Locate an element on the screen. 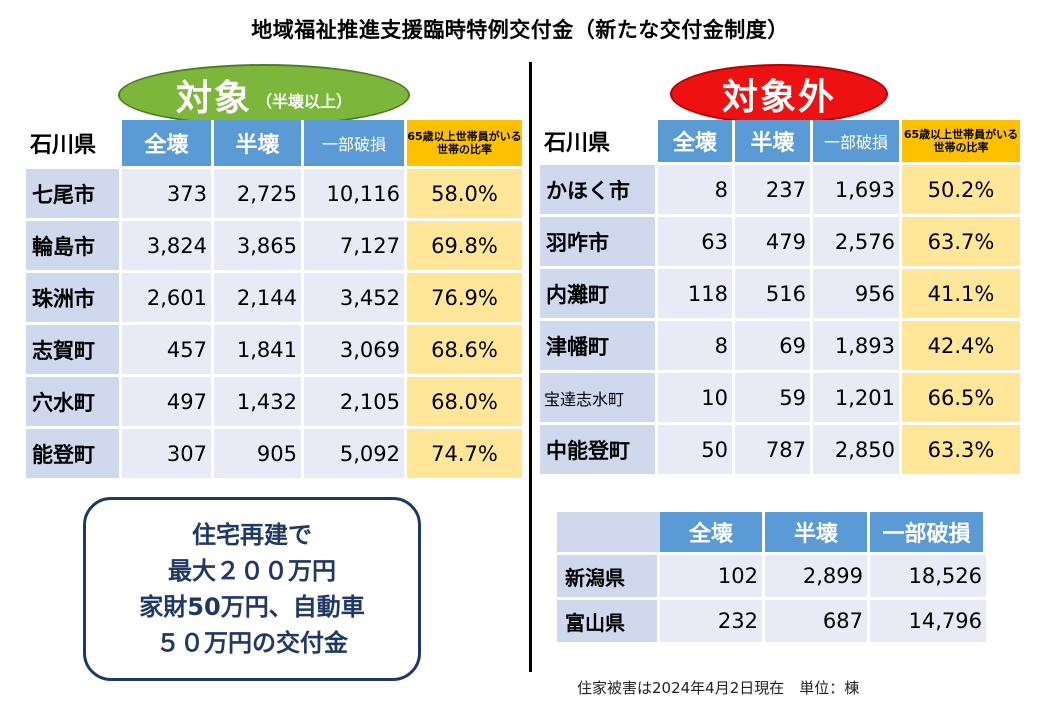 The height and width of the screenshot is (720, 1040). partial-damage-count: 1,693 is located at coordinates (857, 188).